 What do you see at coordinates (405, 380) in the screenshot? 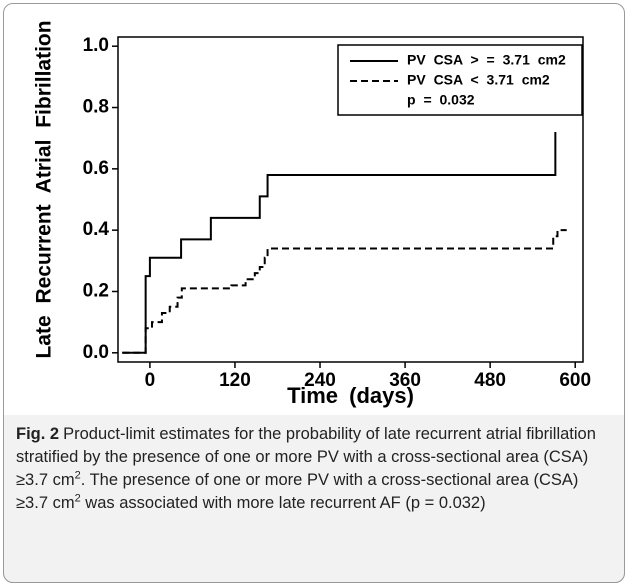
I see `x-tick-label: 360` at bounding box center [405, 380].